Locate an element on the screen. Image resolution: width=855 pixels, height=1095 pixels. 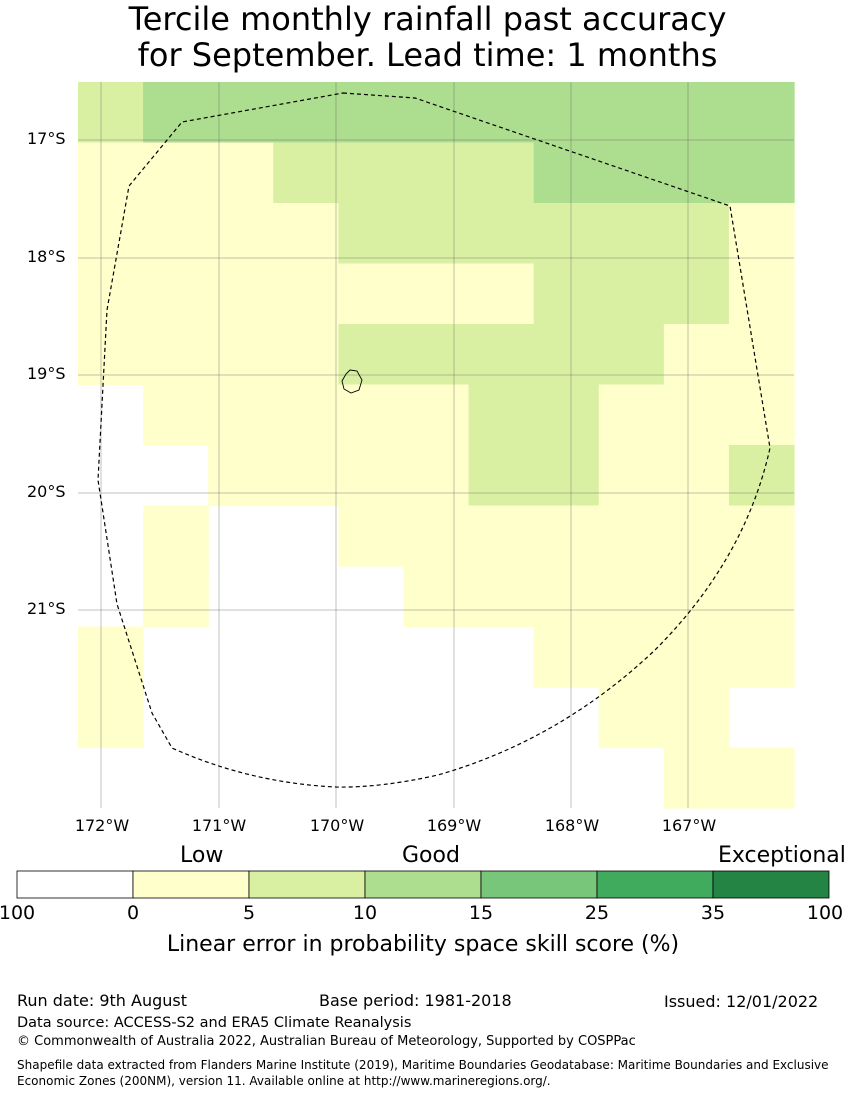
lon-label-167w: 167°W is located at coordinates (689, 825).